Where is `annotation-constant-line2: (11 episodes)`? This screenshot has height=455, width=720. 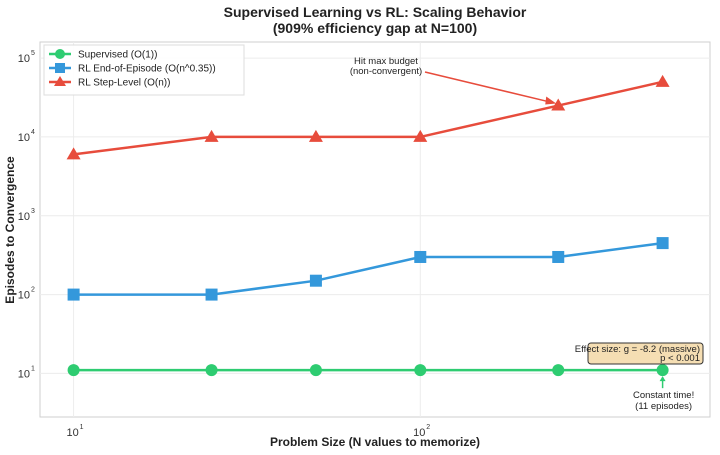 annotation-constant-line2: (11 episodes) is located at coordinates (663, 406).